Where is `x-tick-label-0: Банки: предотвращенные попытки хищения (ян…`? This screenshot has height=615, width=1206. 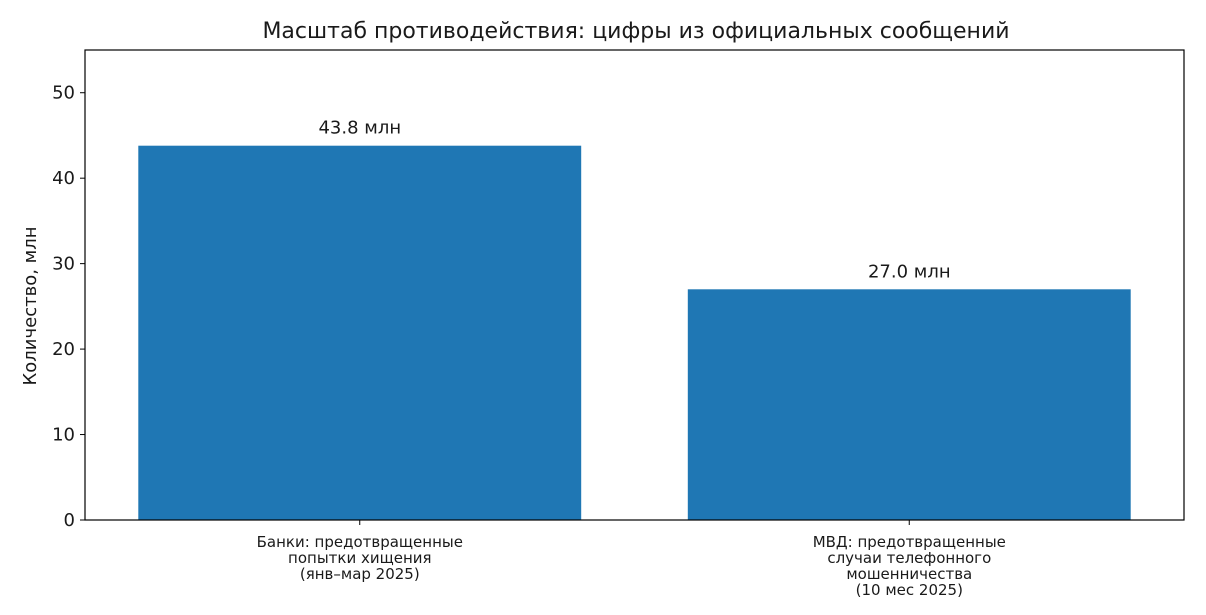 x-tick-label-0: Банки: предотвращенные попытки хищения (ян… is located at coordinates (360, 558).